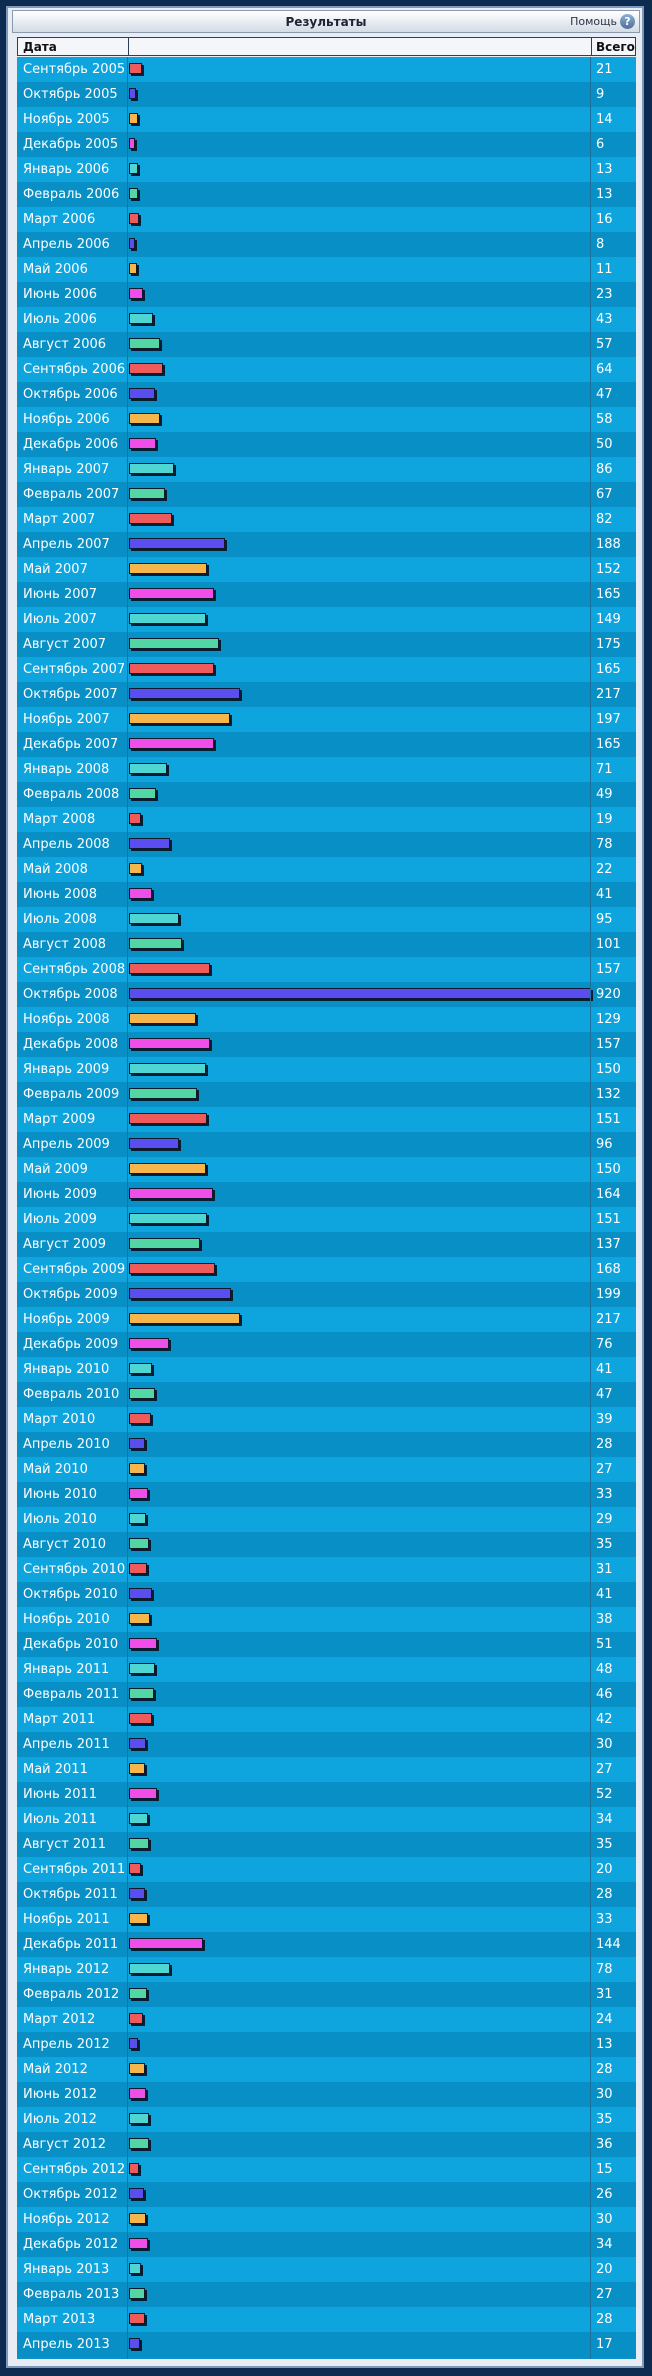 This screenshot has width=652, height=2376. I want to click on month-label: Апрель 2009, so click(66, 1144).